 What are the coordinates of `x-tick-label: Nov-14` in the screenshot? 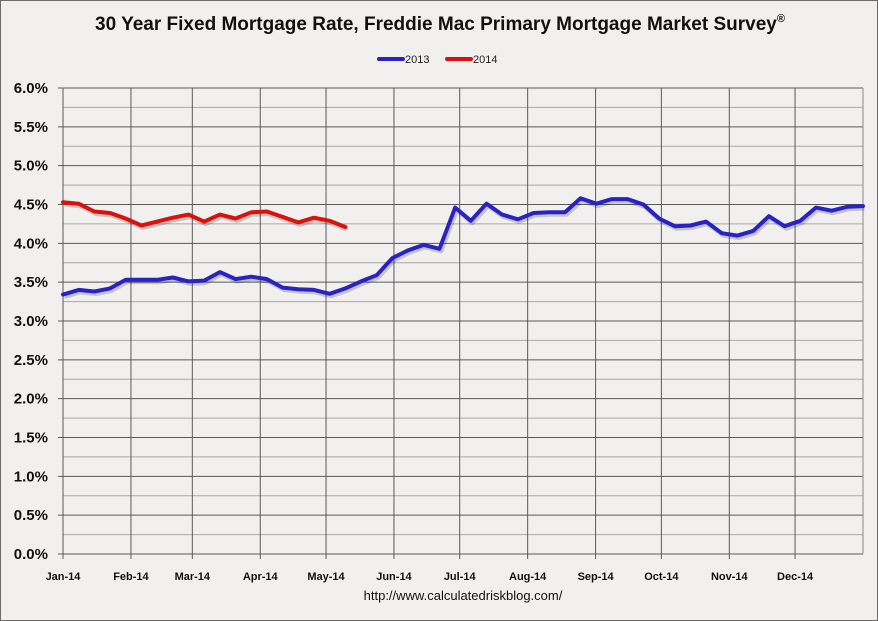 It's located at (730, 577).